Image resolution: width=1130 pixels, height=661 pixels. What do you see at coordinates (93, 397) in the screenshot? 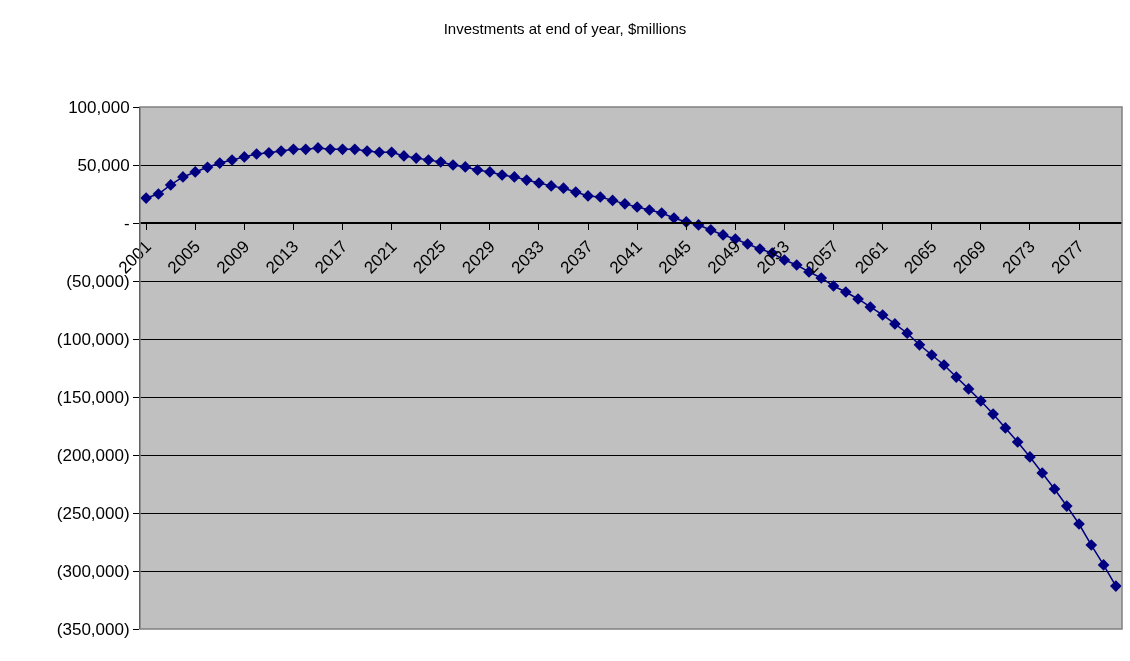
I see `y-tick-label: (150,000)` at bounding box center [93, 397].